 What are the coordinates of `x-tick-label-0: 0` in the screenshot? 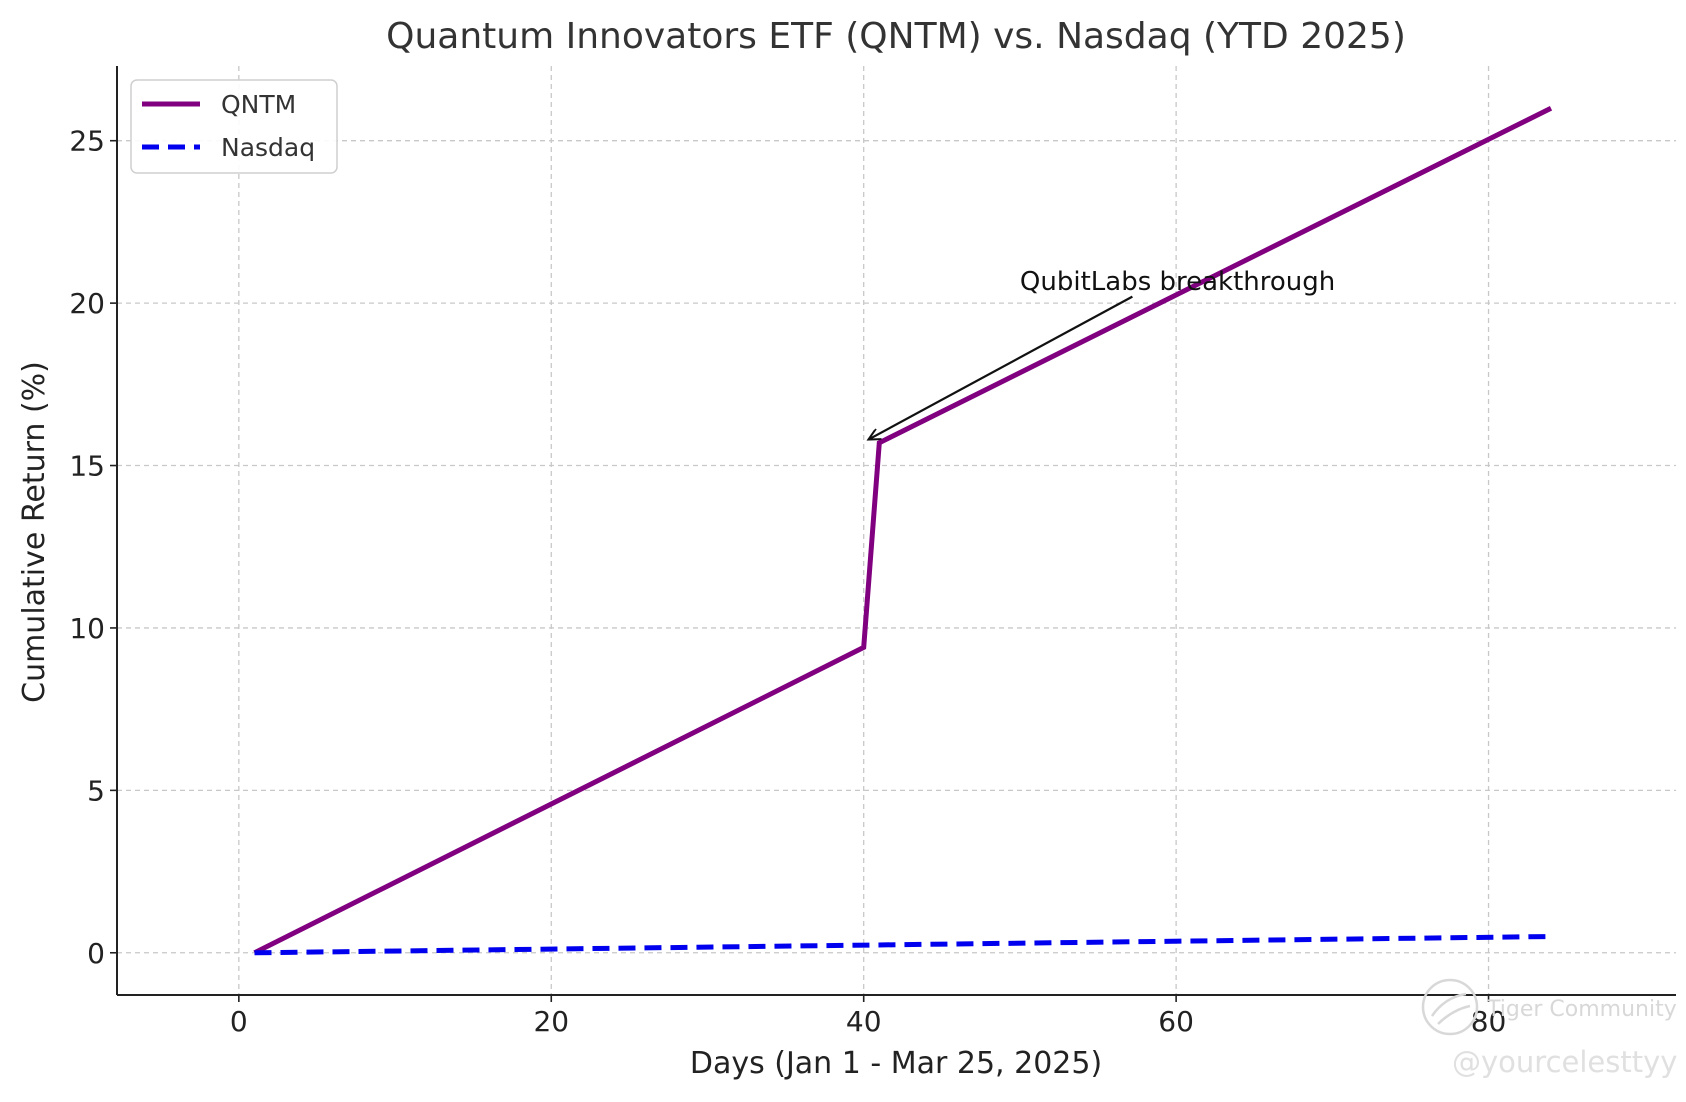 It's located at (239, 1021).